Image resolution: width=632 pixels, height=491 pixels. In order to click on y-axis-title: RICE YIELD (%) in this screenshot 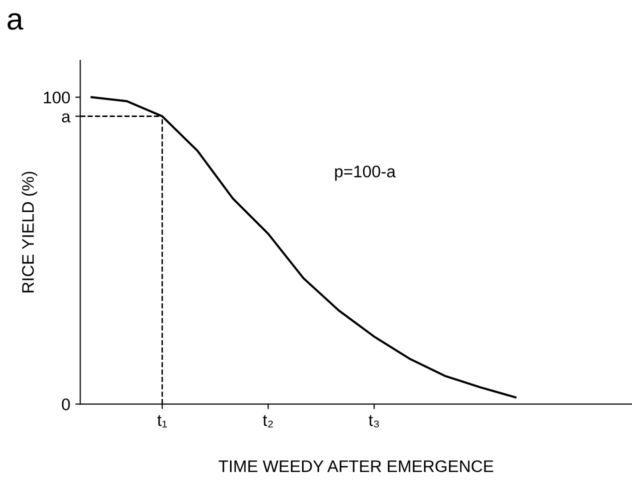, I will do `click(30, 232)`.